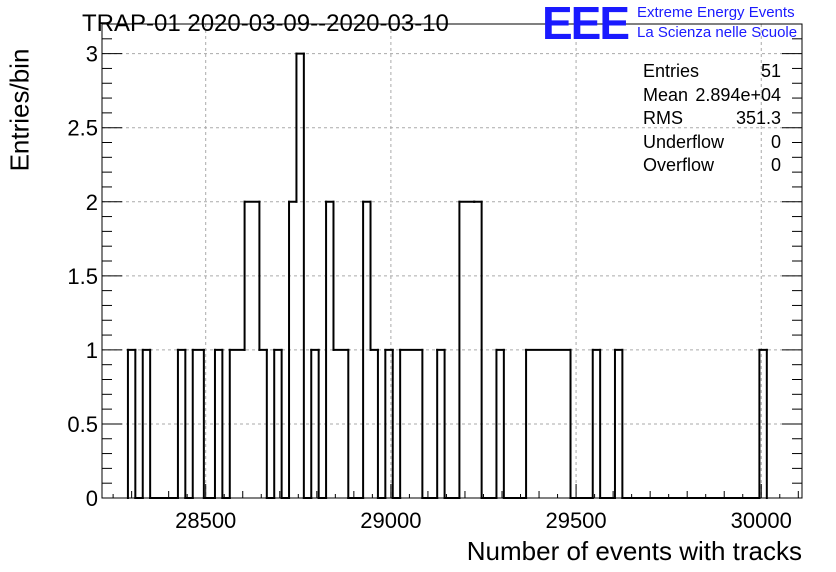 The height and width of the screenshot is (572, 836). Describe the element at coordinates (712, 72) in the screenshot. I see `stats-row-entries: Entries 51` at that location.